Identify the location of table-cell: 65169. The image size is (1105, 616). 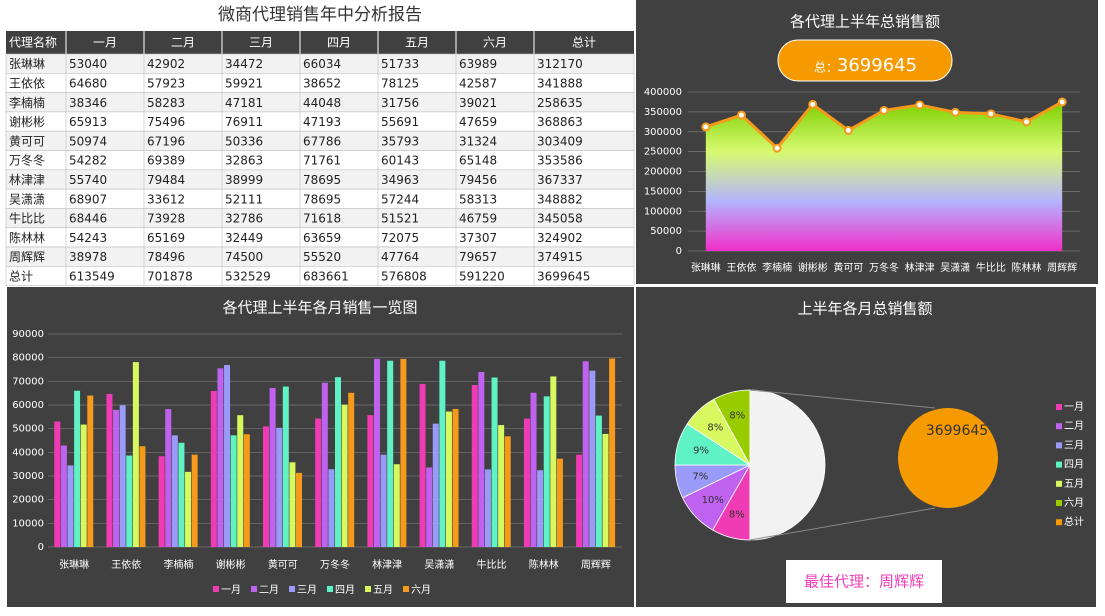
(166, 238).